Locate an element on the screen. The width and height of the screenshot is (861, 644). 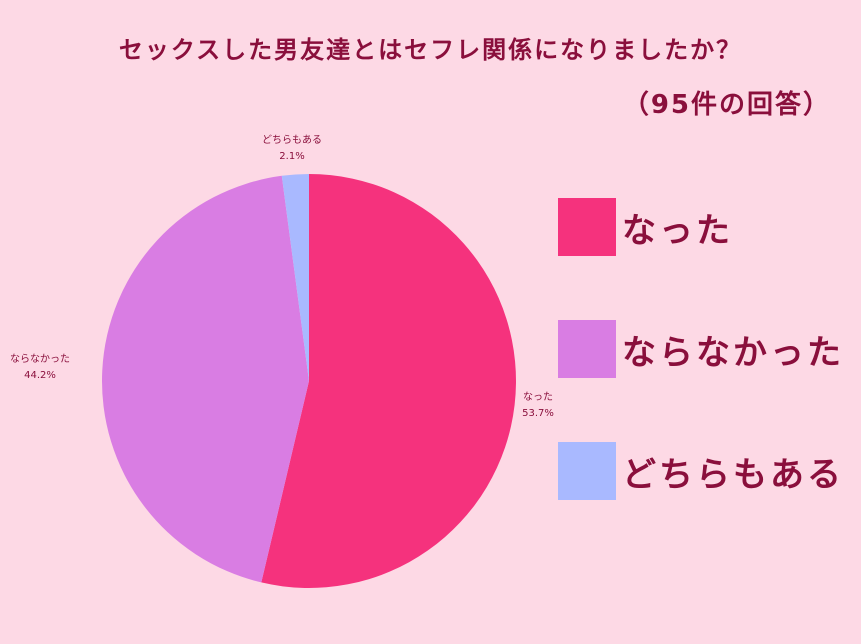
slice-percent-label: 2.1% is located at coordinates (291, 156).